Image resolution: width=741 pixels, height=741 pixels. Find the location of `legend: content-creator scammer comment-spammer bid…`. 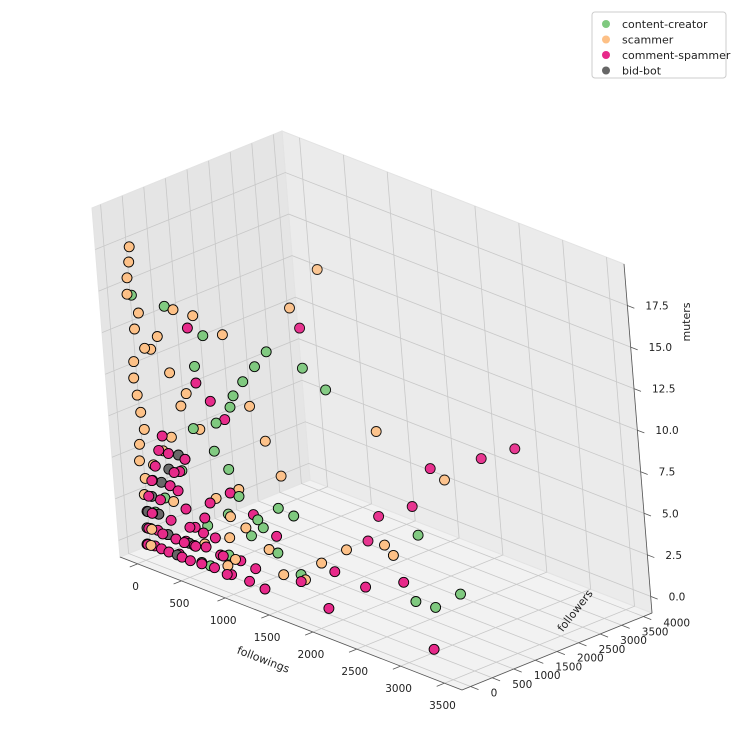

legend: content-creator scammer comment-spammer bid… is located at coordinates (661, 45).